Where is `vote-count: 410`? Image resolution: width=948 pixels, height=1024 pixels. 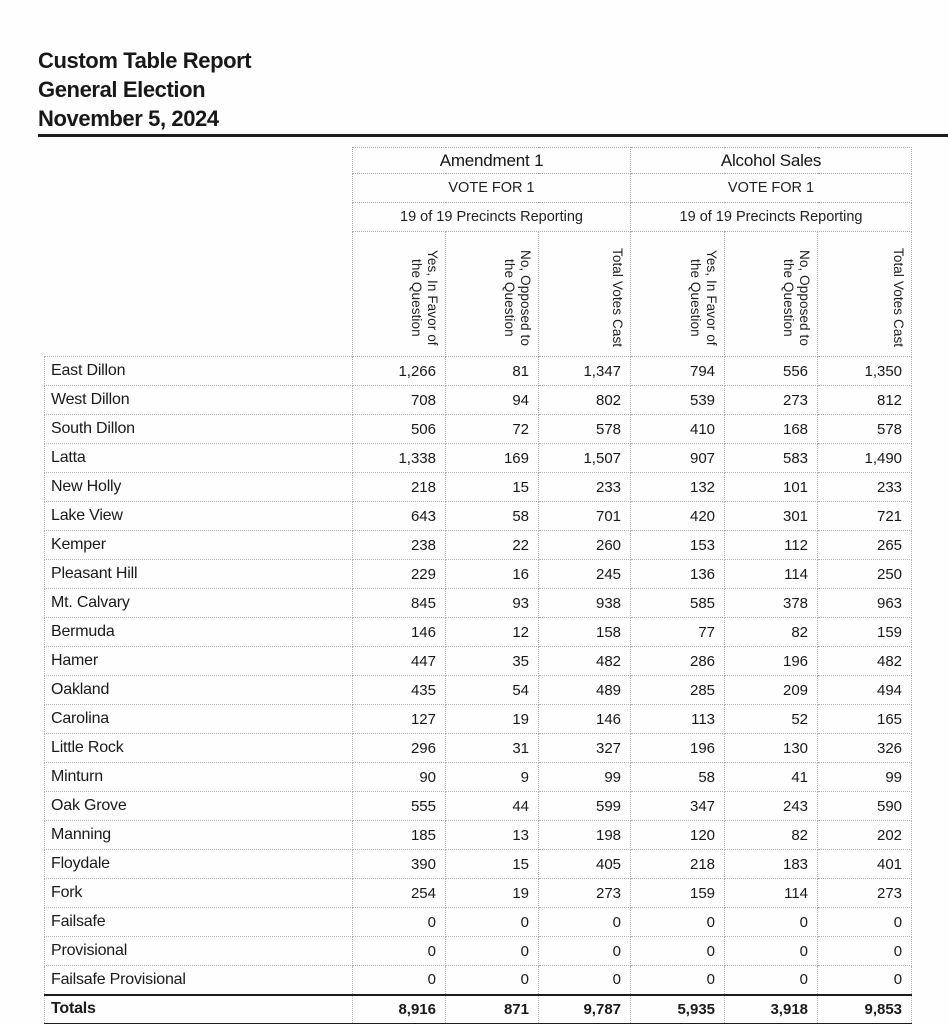
vote-count: 410 is located at coordinates (678, 429).